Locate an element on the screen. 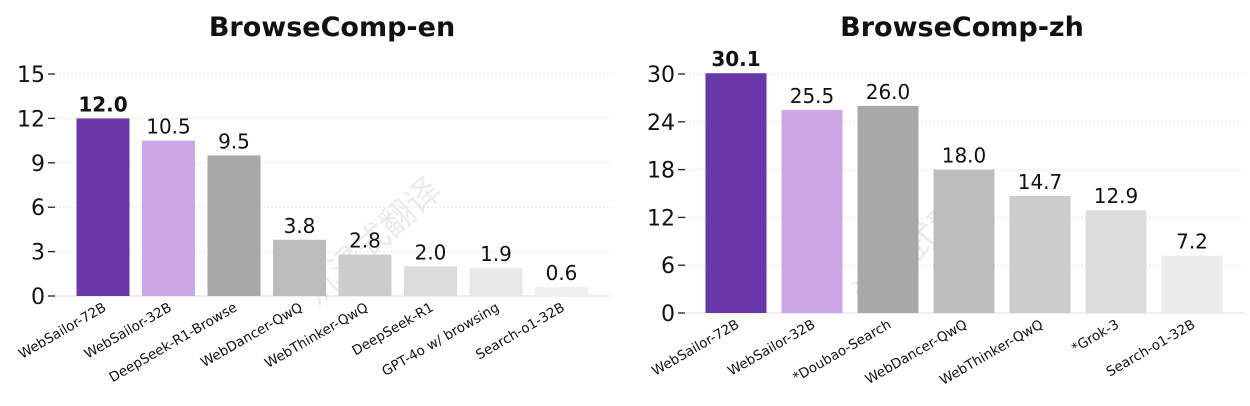  chart-title: BrowseComp-en is located at coordinates (332, 27).